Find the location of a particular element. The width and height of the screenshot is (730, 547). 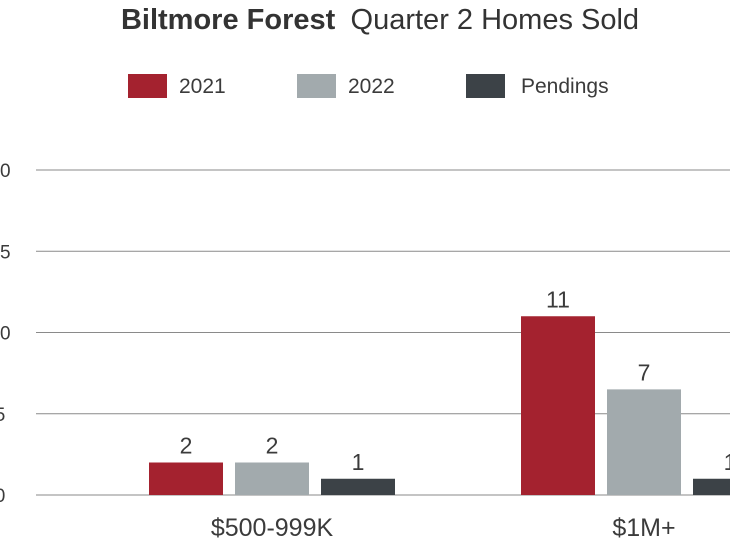

data-label: 11 is located at coordinates (558, 299).